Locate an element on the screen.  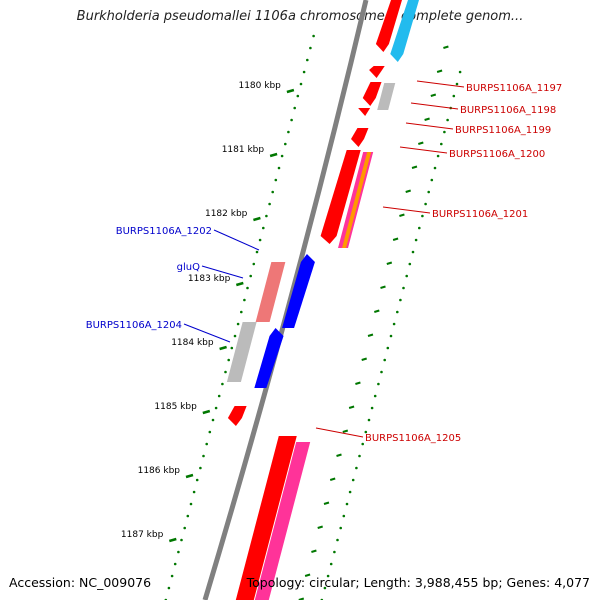
gene-label: BURPS1106A_1205 is located at coordinates (413, 438).